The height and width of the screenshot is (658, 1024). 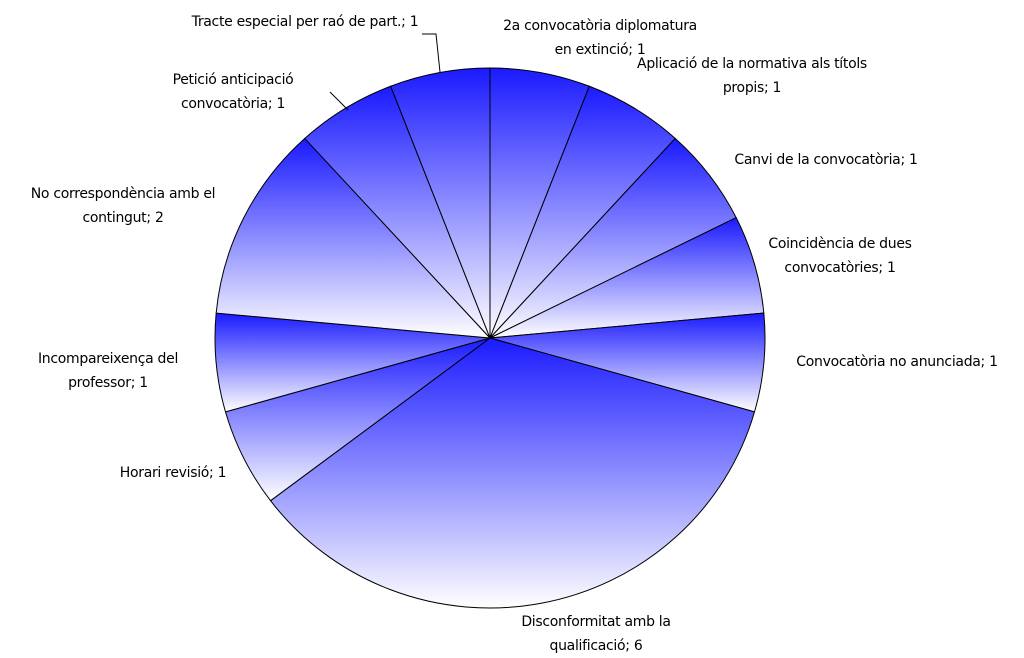 What do you see at coordinates (305, 22) in the screenshot?
I see `slice-label: Tracte especial per raó de part.; 1` at bounding box center [305, 22].